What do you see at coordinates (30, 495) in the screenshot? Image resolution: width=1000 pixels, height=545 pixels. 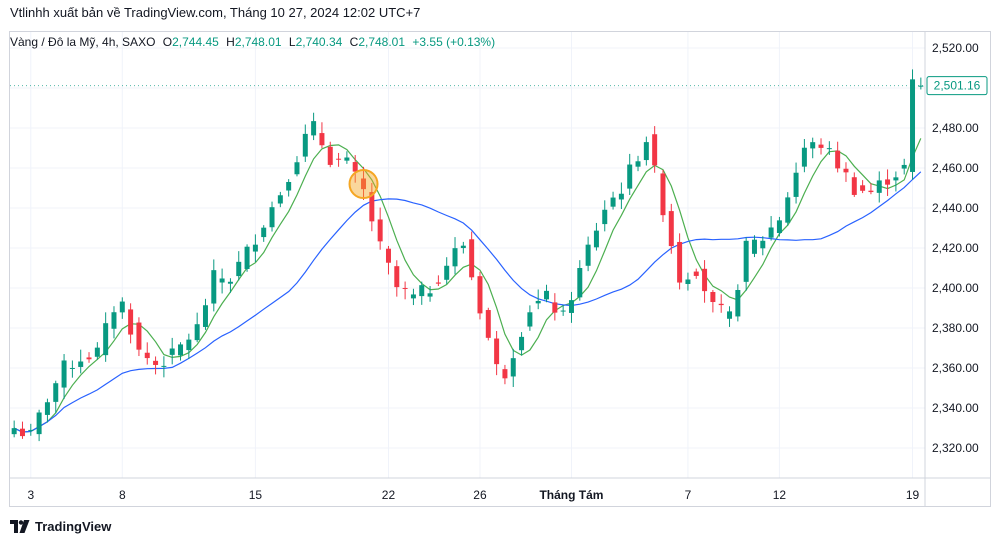 I see `x-tick-label: 3` at bounding box center [30, 495].